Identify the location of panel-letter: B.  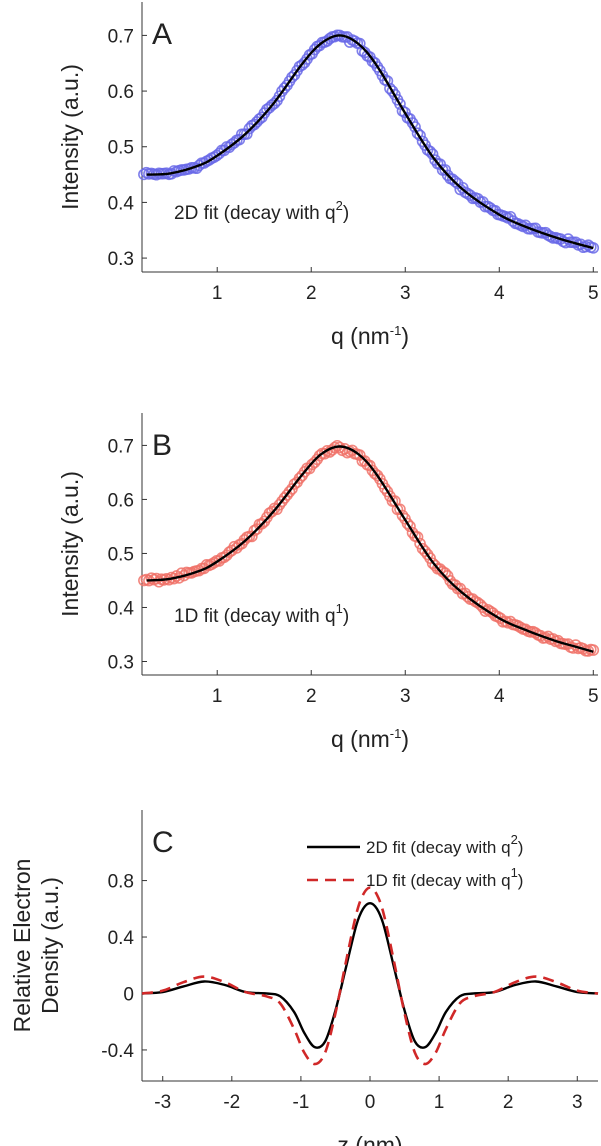
(162, 445).